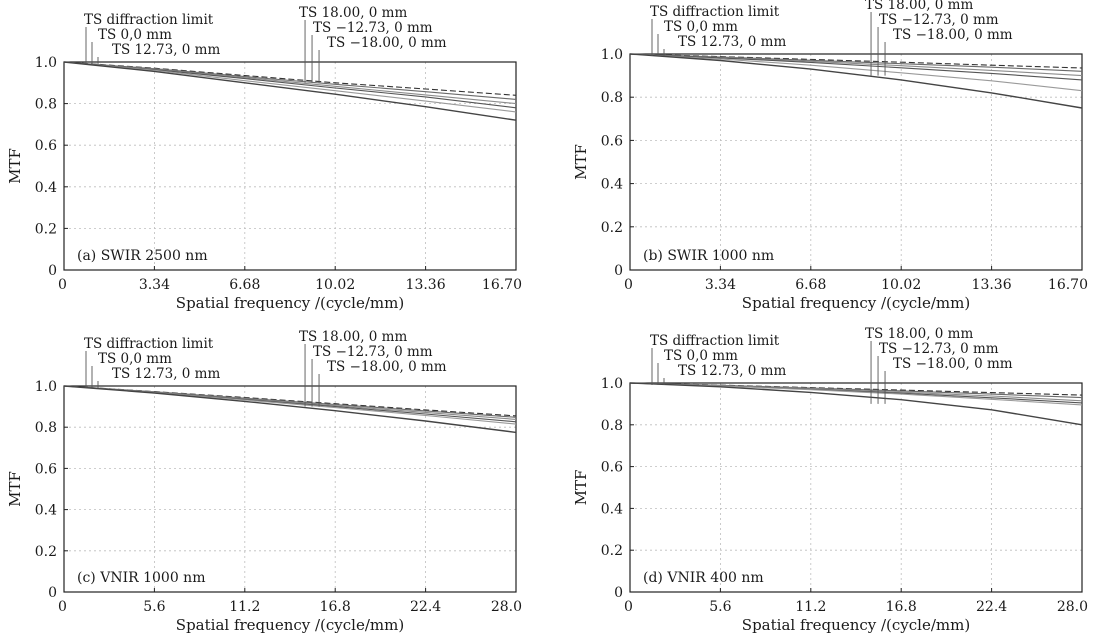  What do you see at coordinates (142, 256) in the screenshot?
I see `panel-label: (a) SWIR 2500 nm` at bounding box center [142, 256].